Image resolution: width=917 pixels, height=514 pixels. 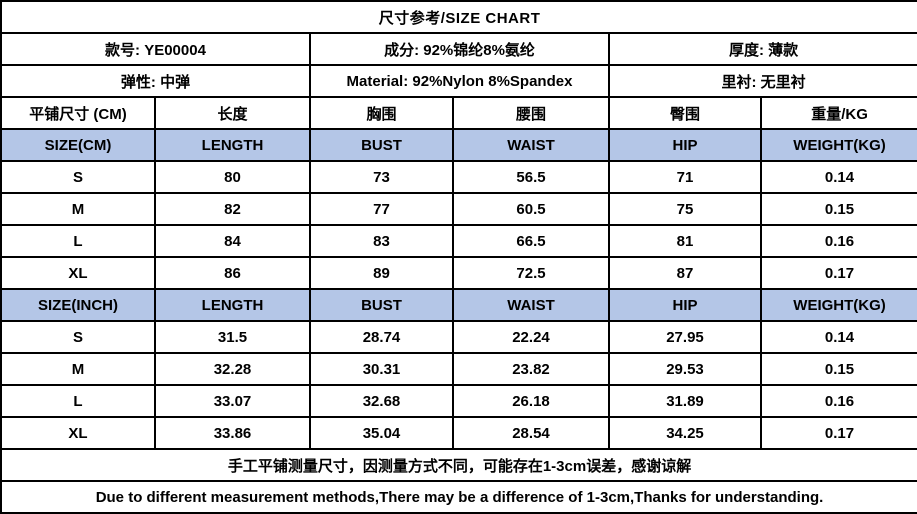 I want to click on measure-cell: 89, so click(x=381, y=273).